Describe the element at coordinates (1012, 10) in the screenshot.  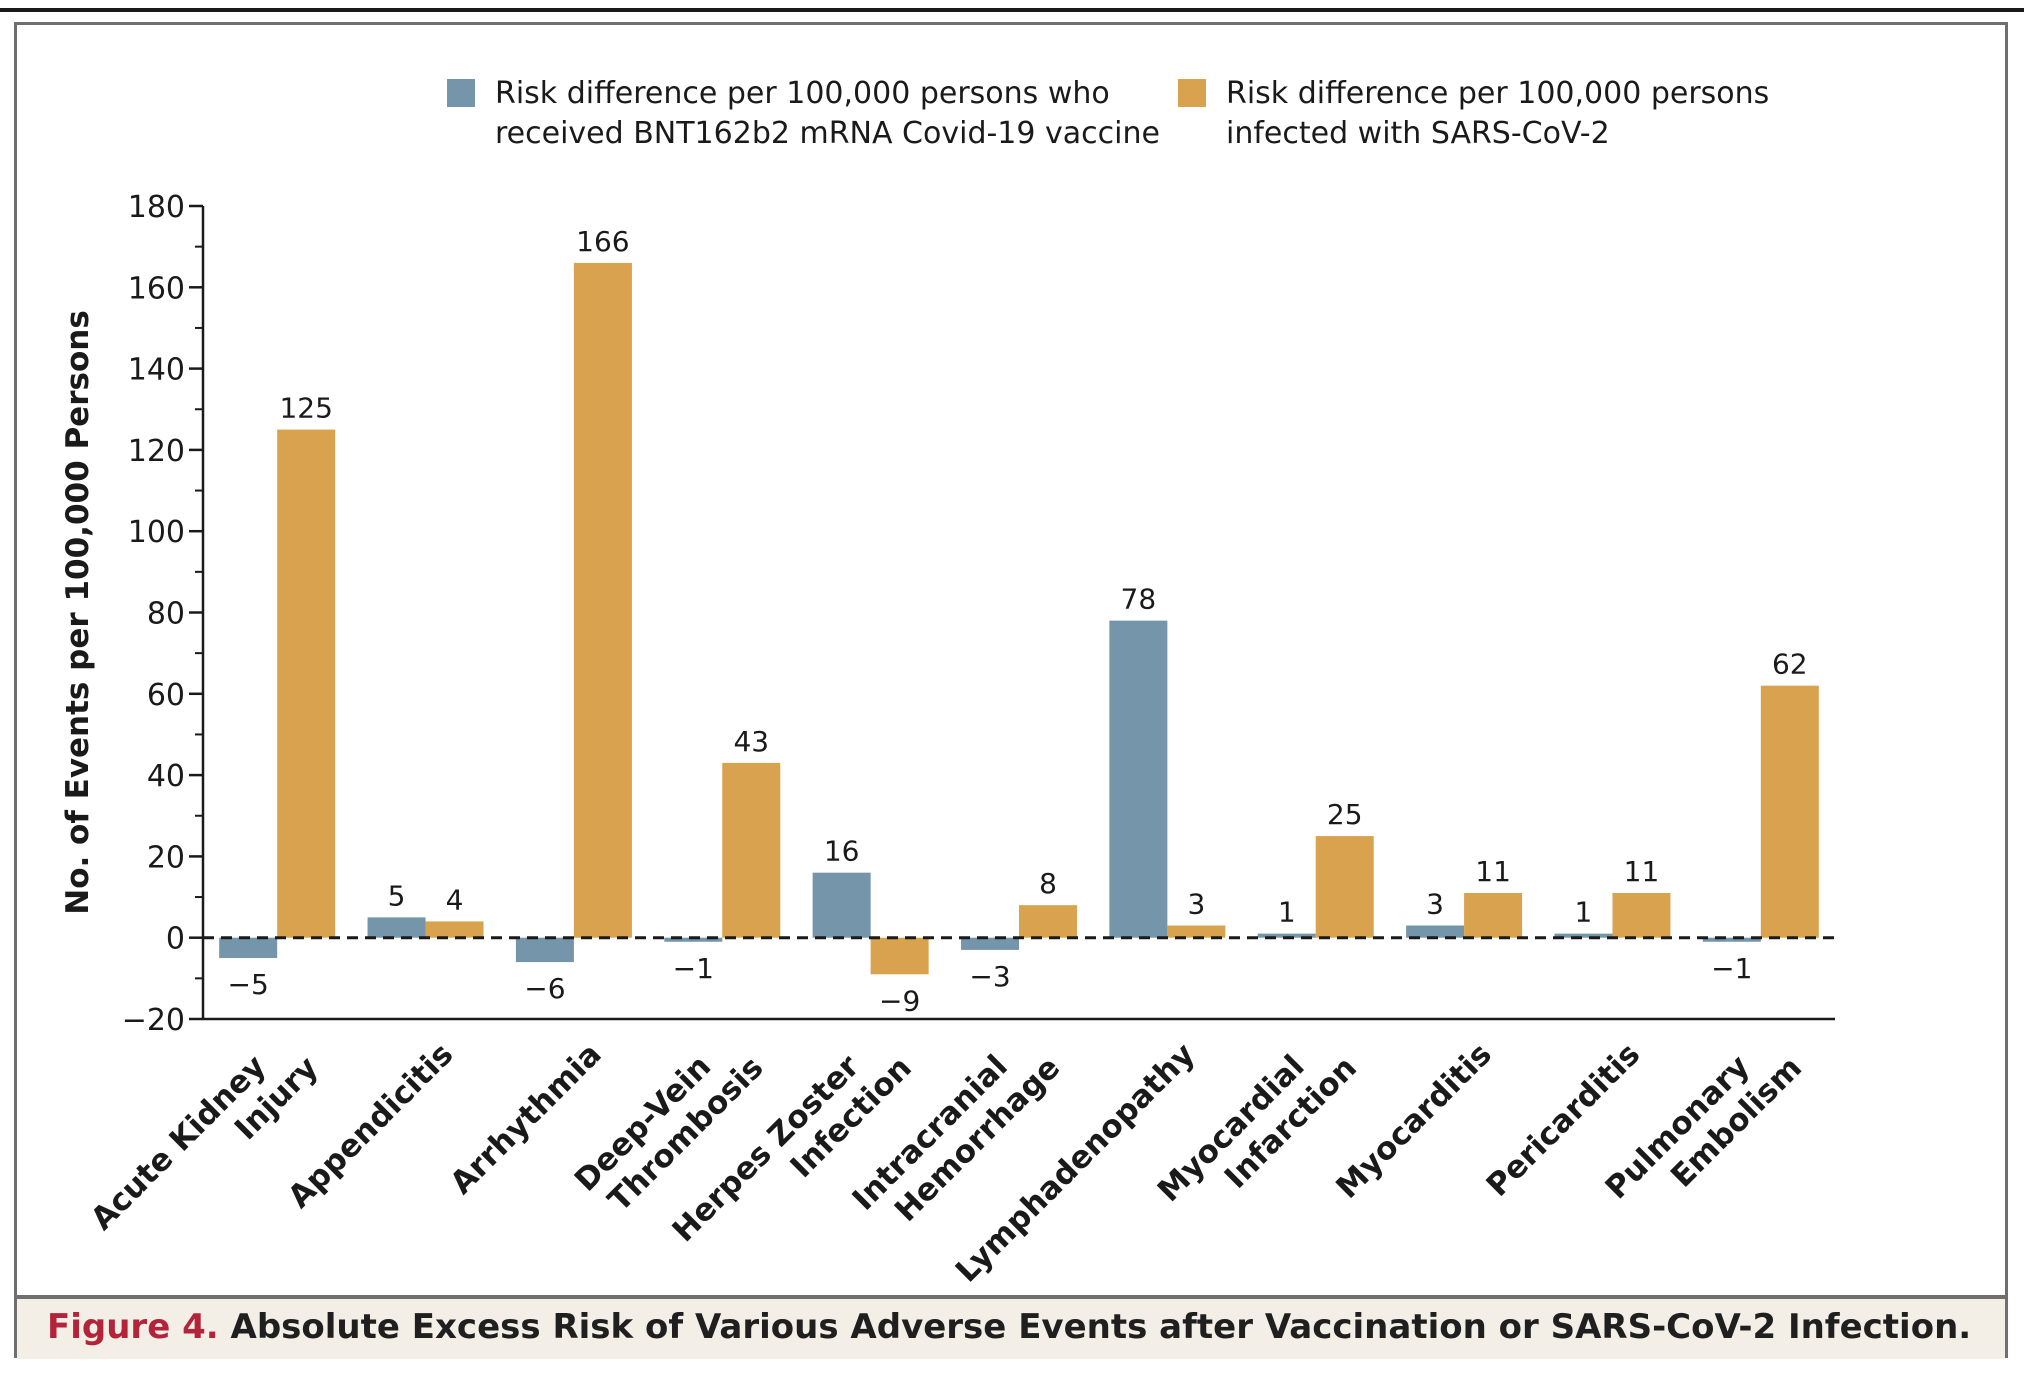
I see `top-rule` at that location.